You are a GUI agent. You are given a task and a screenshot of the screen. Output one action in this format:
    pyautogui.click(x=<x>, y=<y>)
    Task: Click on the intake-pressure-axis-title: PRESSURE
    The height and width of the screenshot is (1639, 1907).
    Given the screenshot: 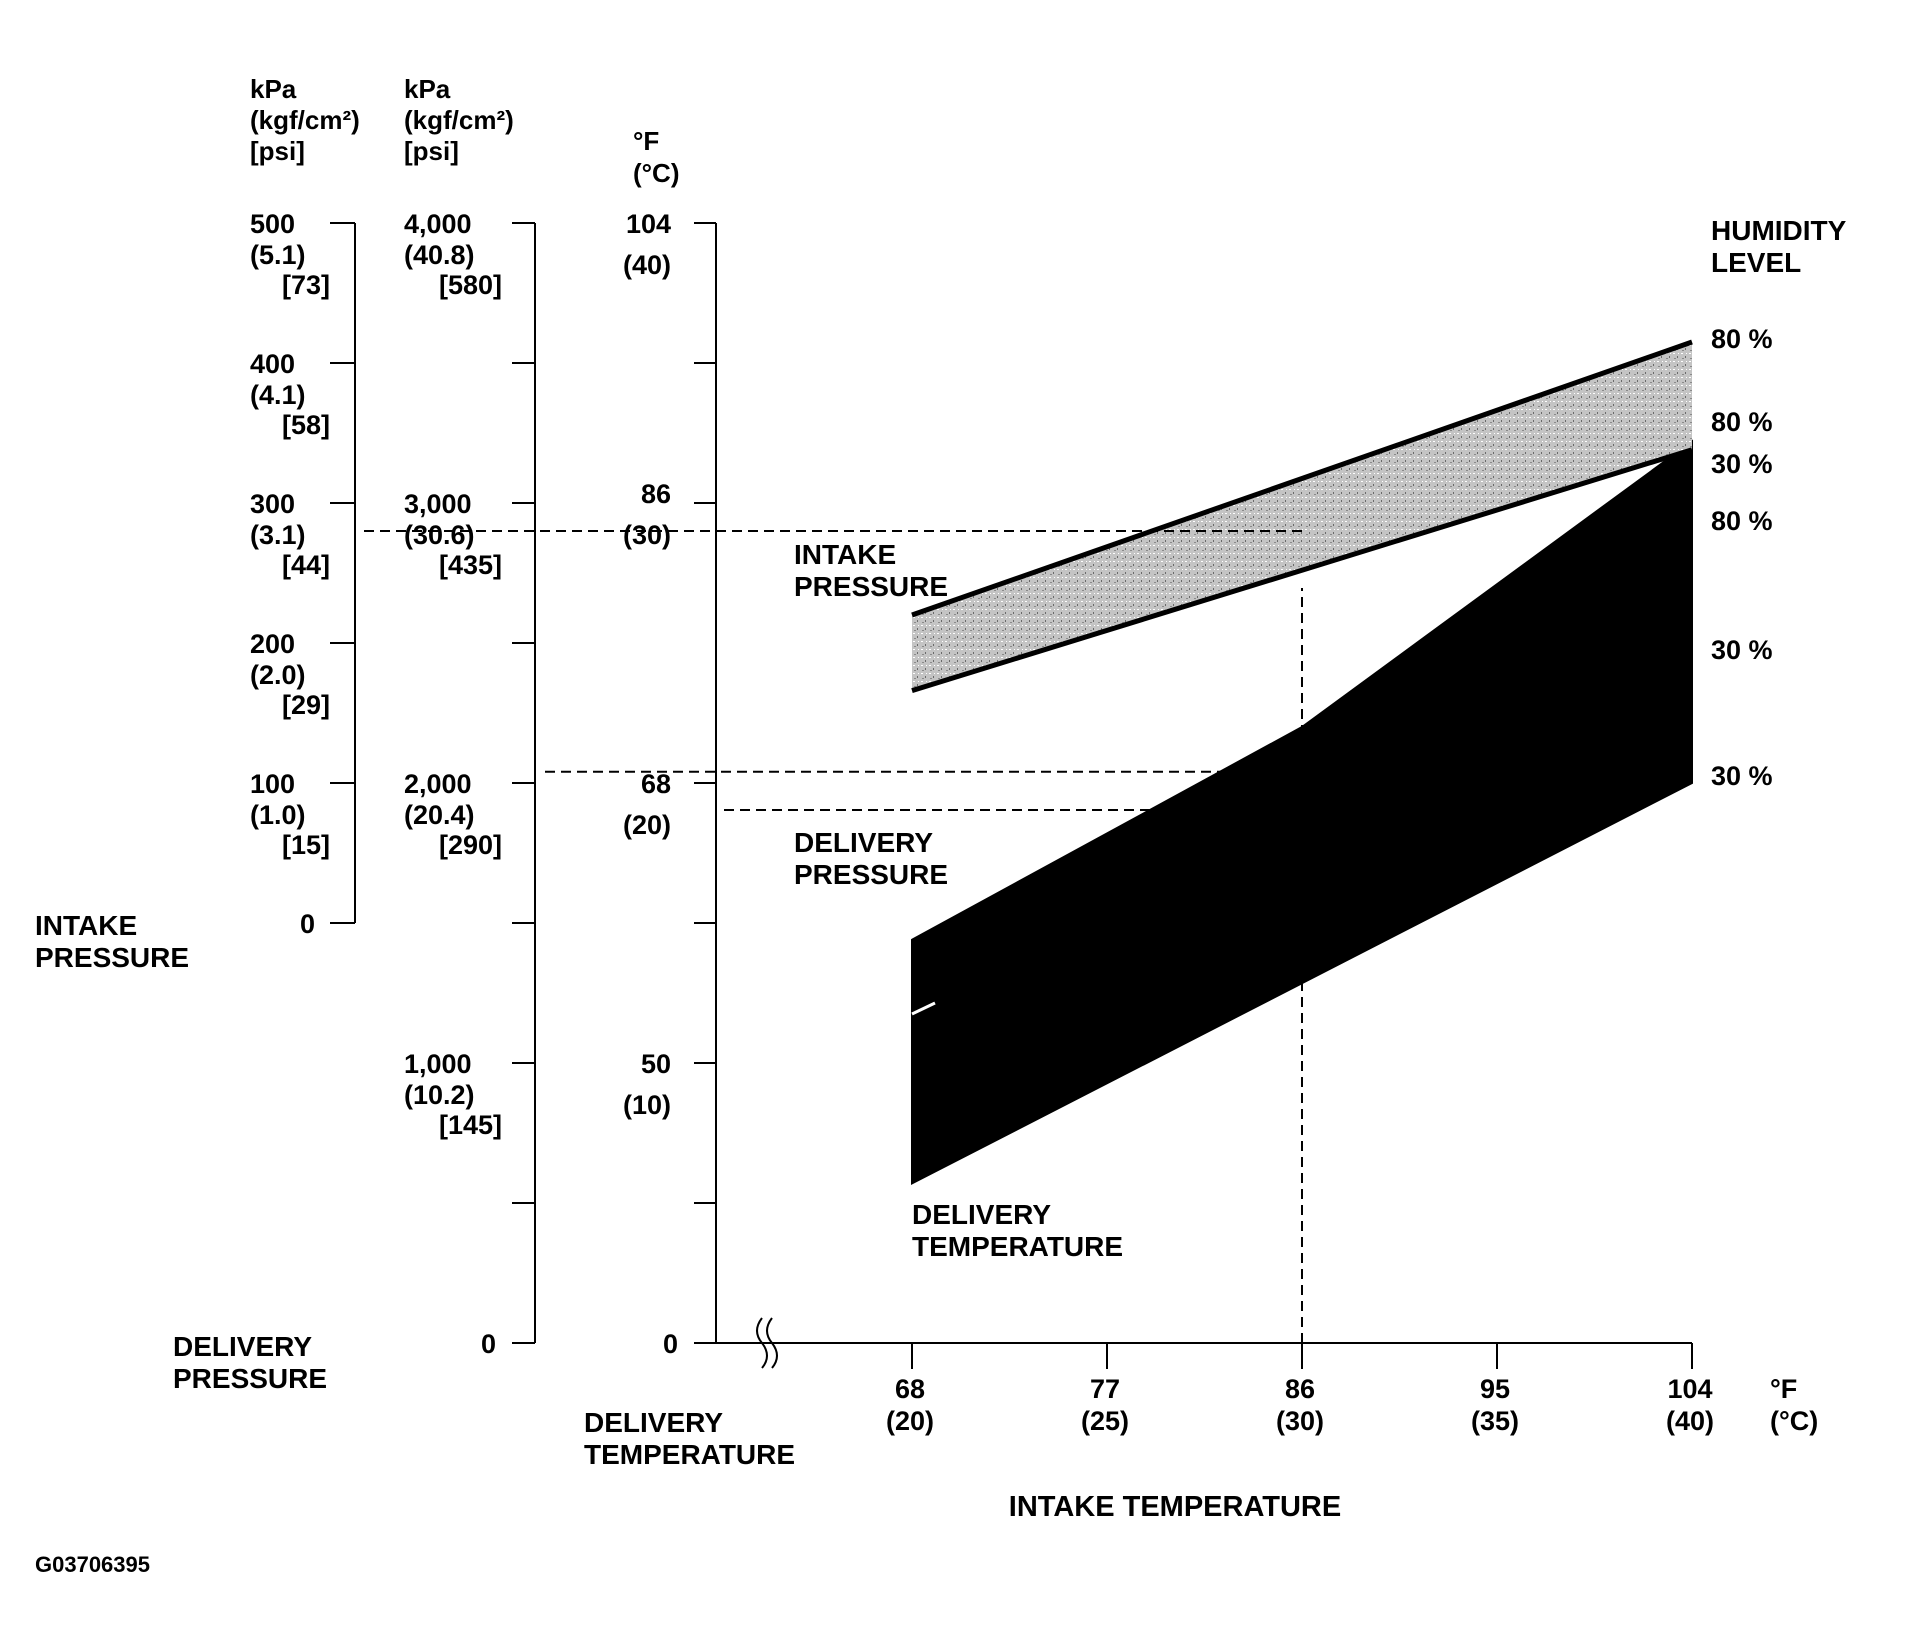 What is the action you would take?
    pyautogui.click(x=112, y=957)
    